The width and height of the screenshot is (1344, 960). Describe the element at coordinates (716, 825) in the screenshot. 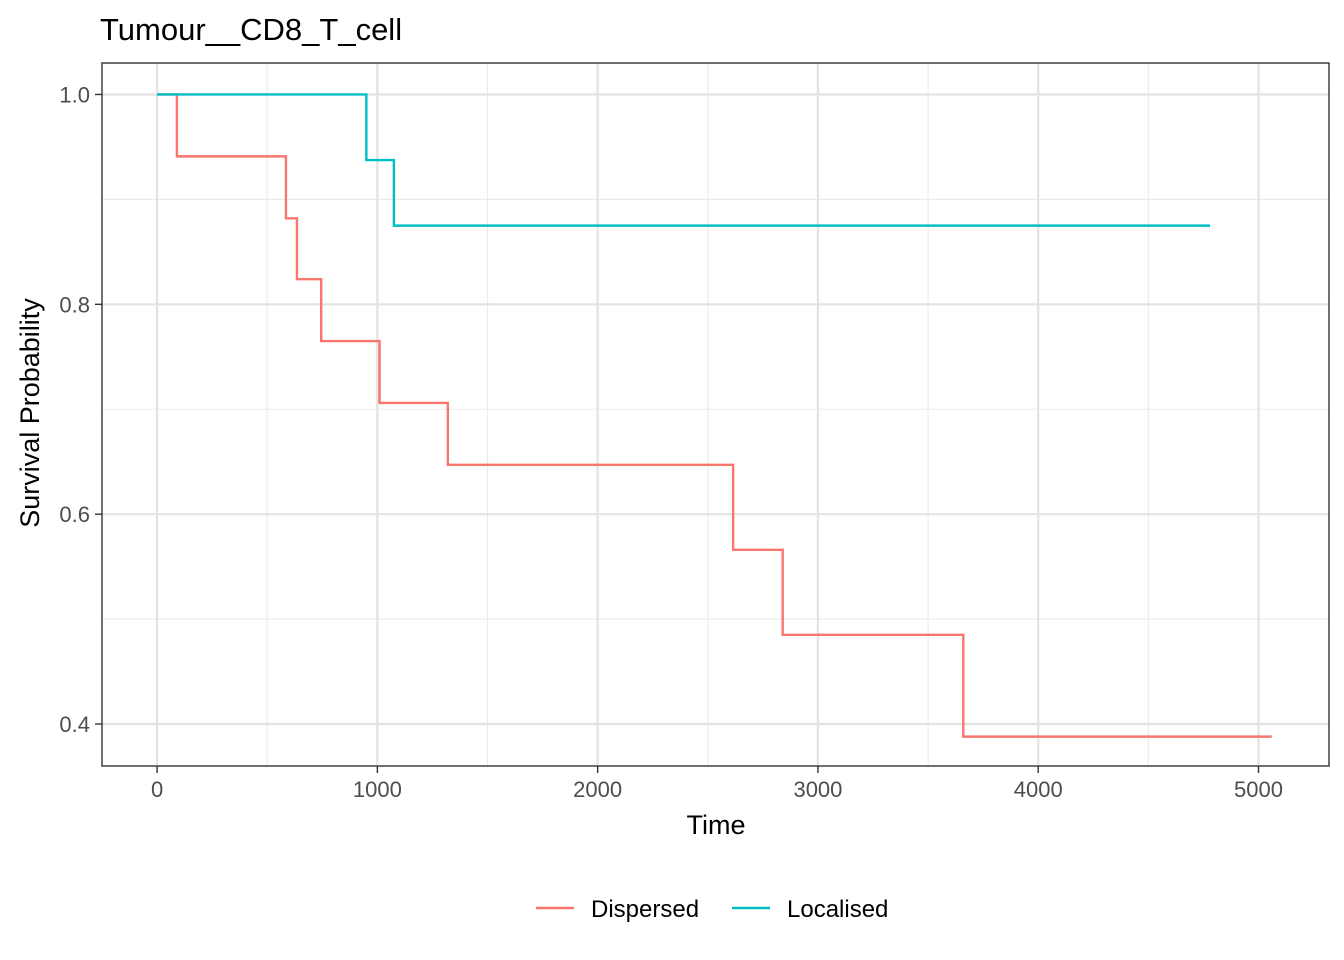

I see `x-axis-title: Time` at that location.